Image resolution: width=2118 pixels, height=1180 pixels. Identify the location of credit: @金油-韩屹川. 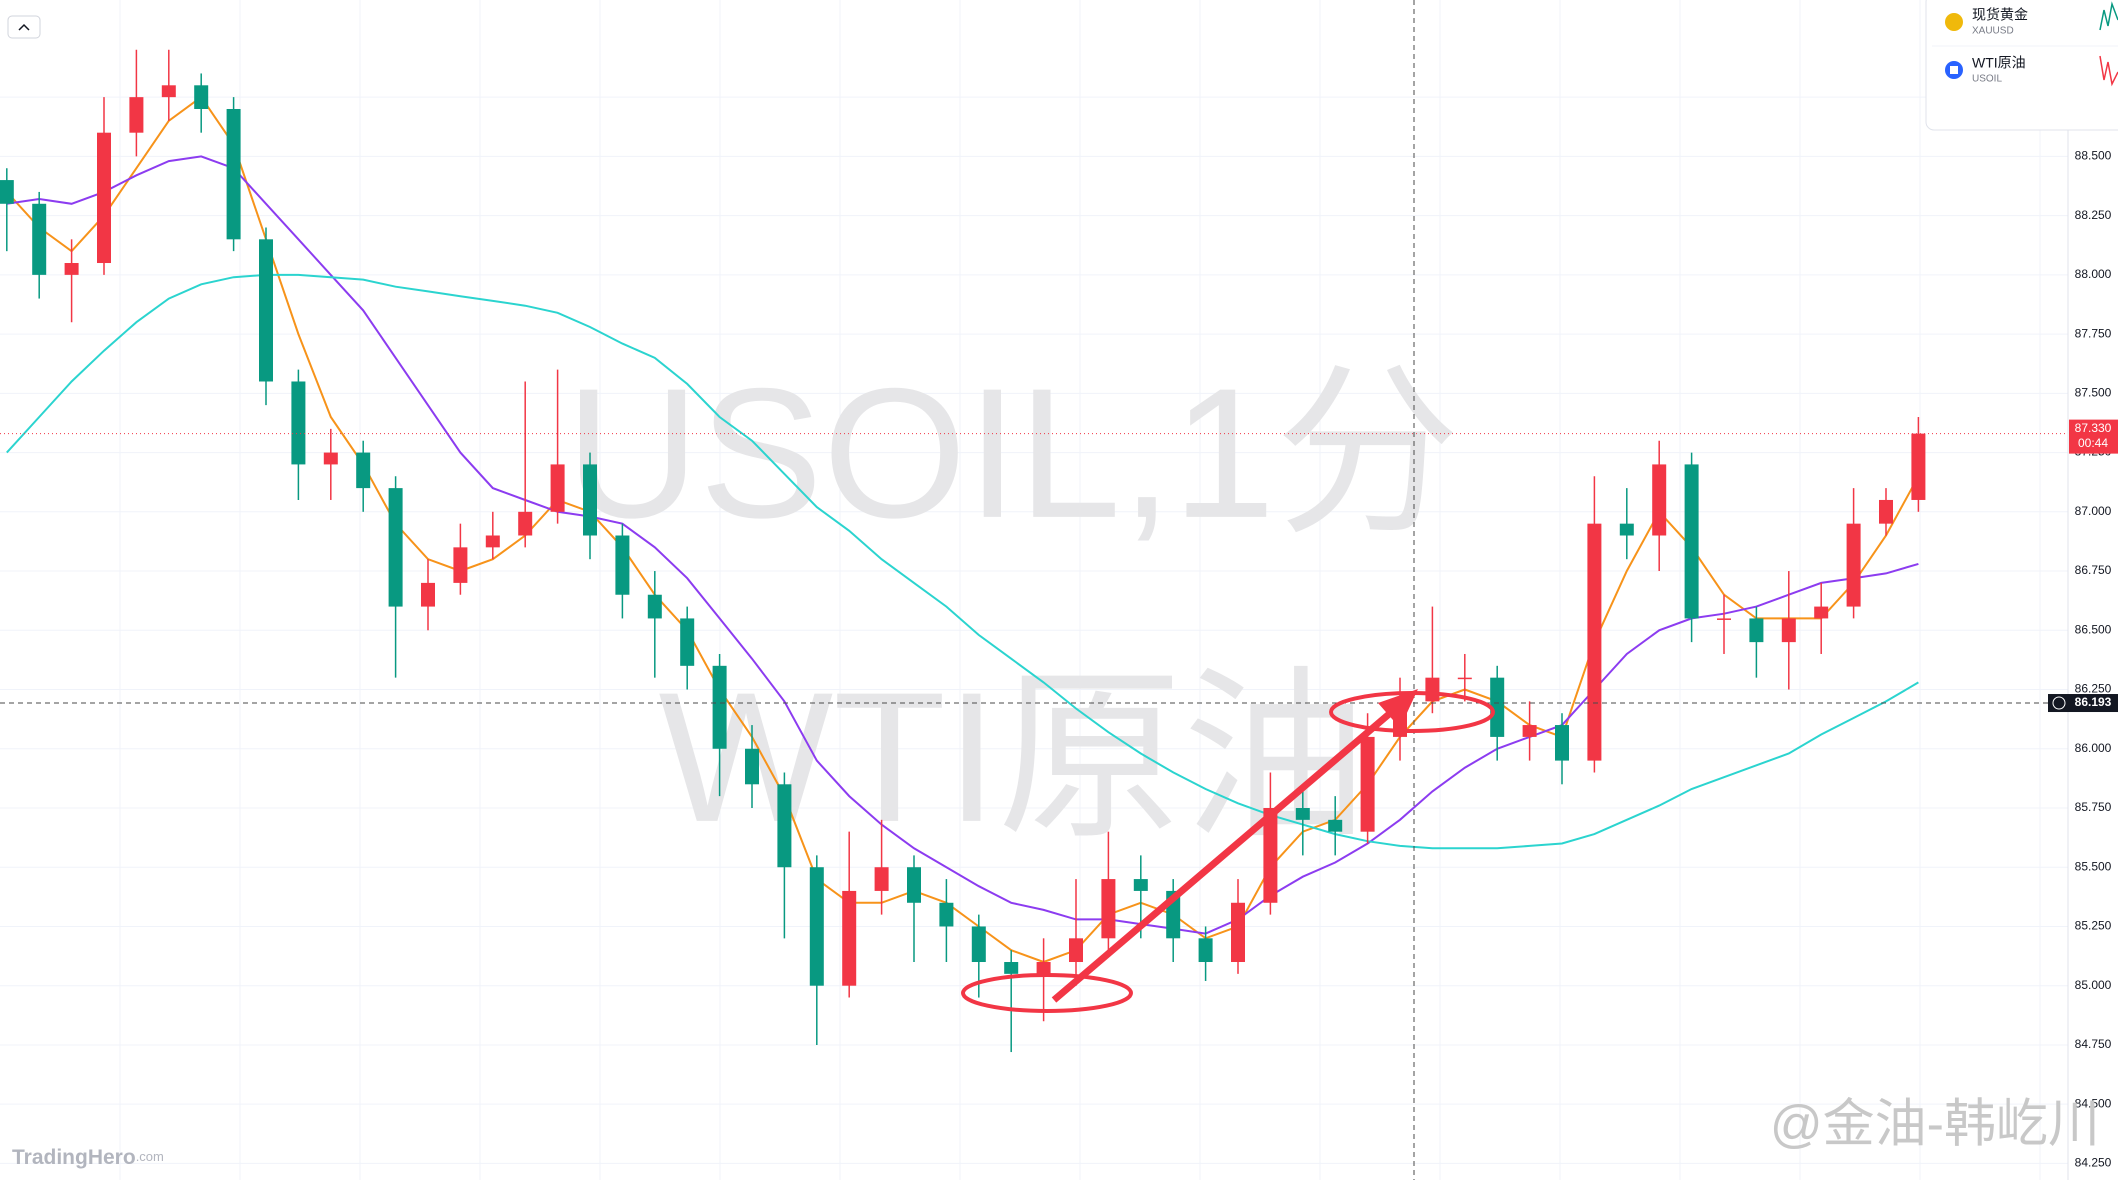
(1935, 1125).